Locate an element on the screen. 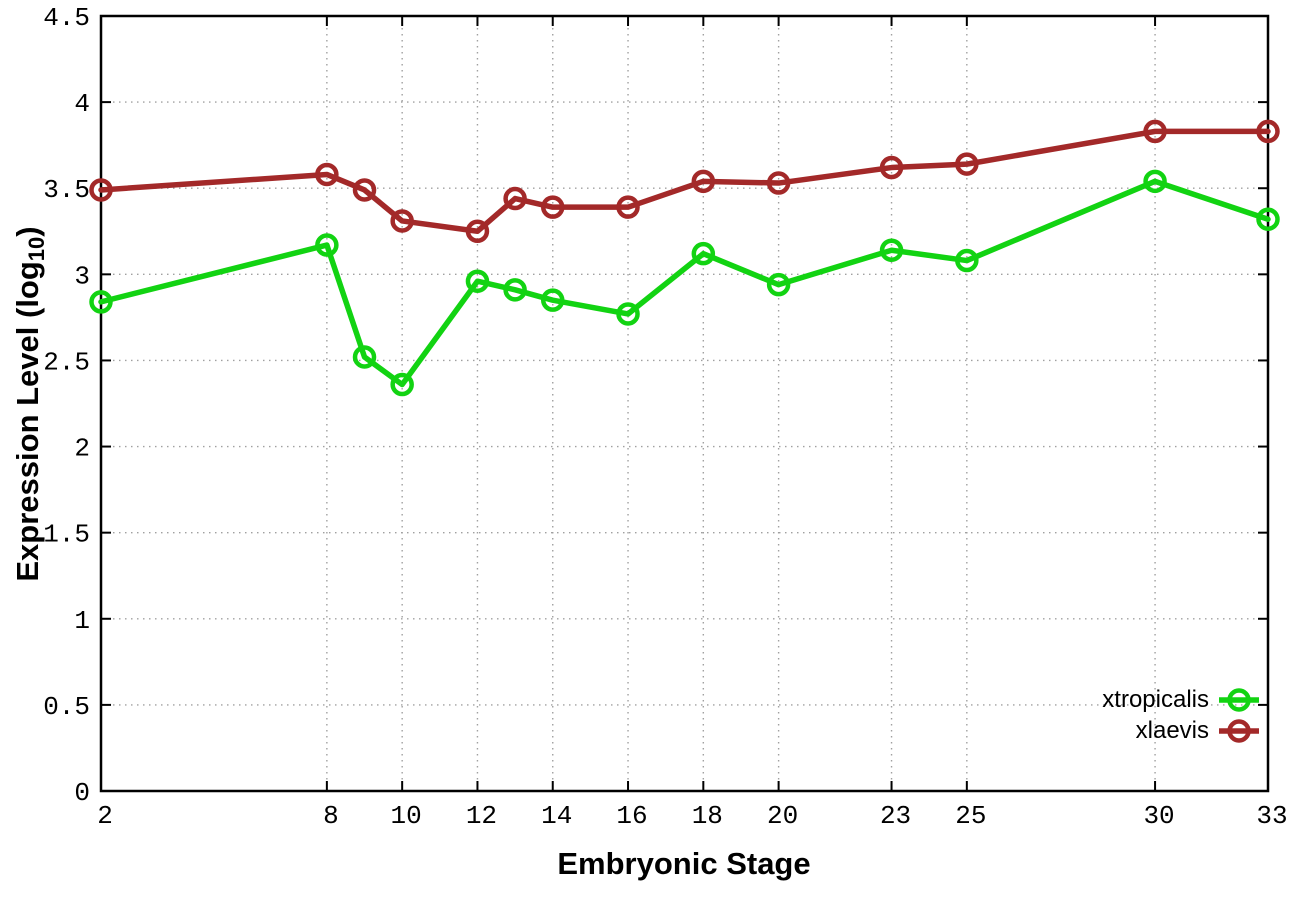 The width and height of the screenshot is (1296, 907). x-tick-label: 18 is located at coordinates (707, 816).